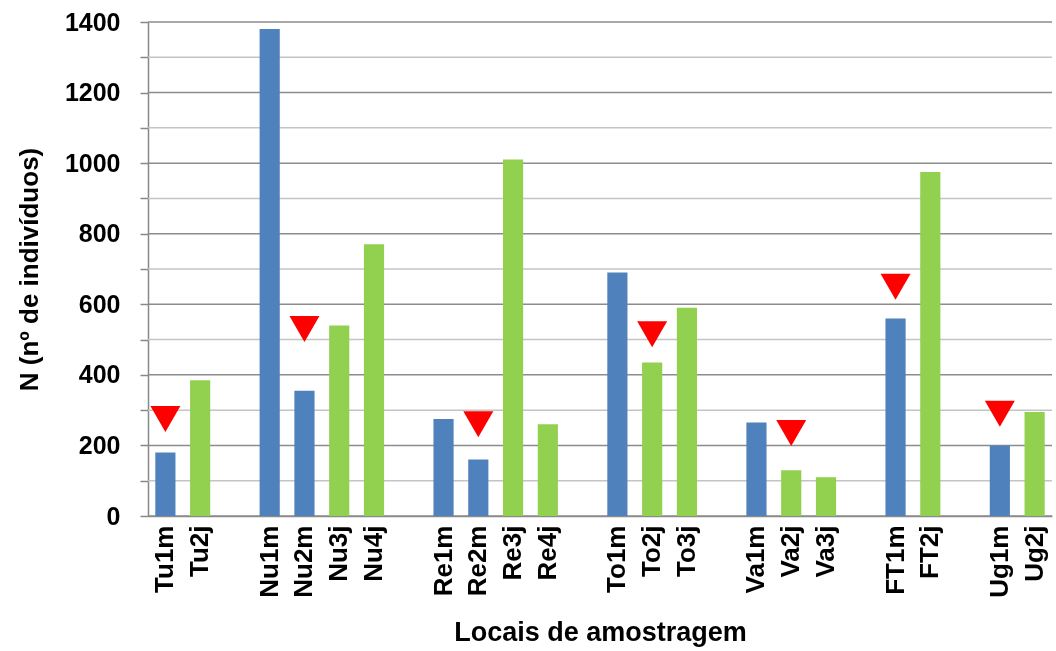 Image resolution: width=1056 pixels, height=651 pixels. Describe the element at coordinates (685, 551) in the screenshot. I see `x-tick-label: To3j` at that location.